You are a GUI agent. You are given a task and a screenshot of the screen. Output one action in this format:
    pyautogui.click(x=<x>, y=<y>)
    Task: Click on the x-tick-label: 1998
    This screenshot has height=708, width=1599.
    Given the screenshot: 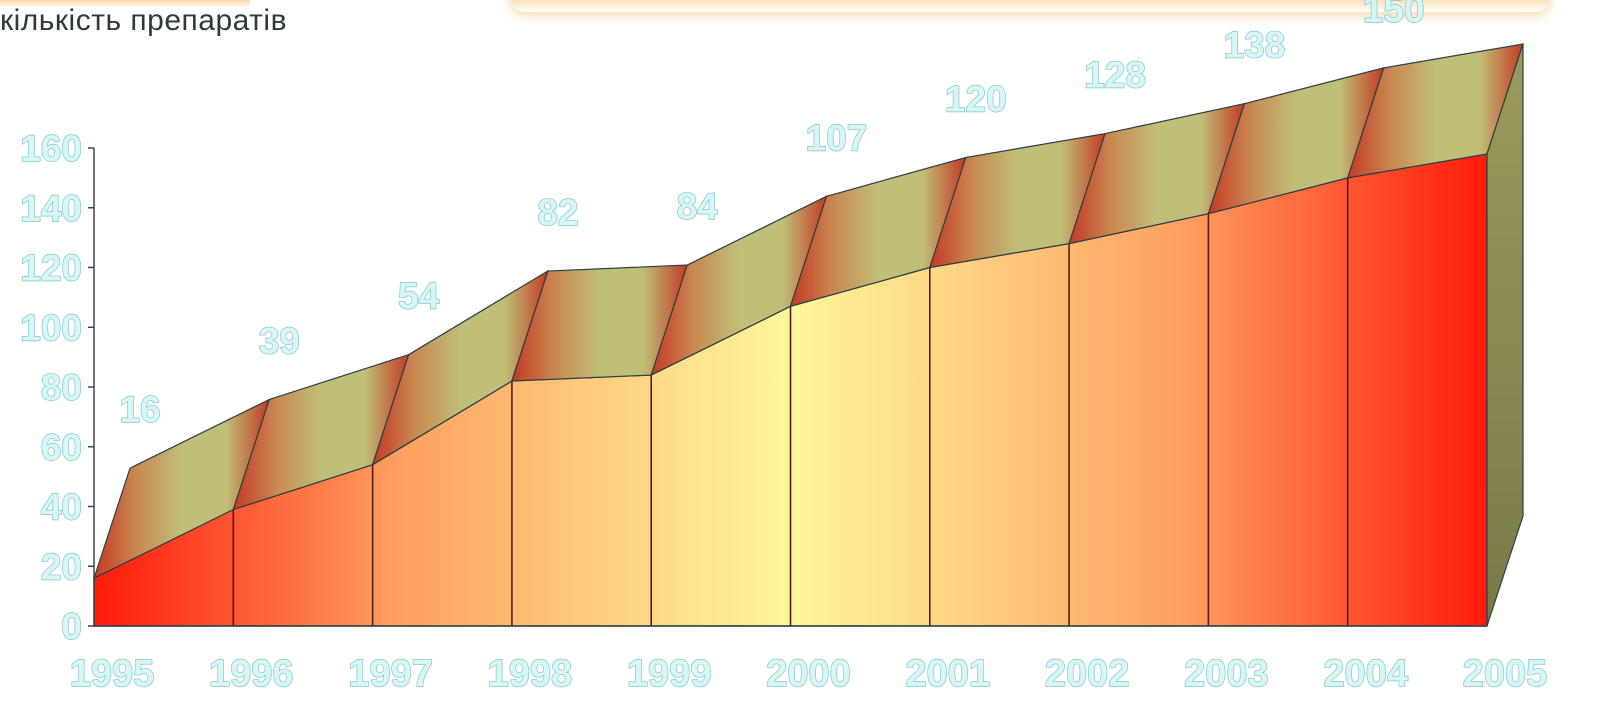 What is the action you would take?
    pyautogui.click(x=530, y=674)
    